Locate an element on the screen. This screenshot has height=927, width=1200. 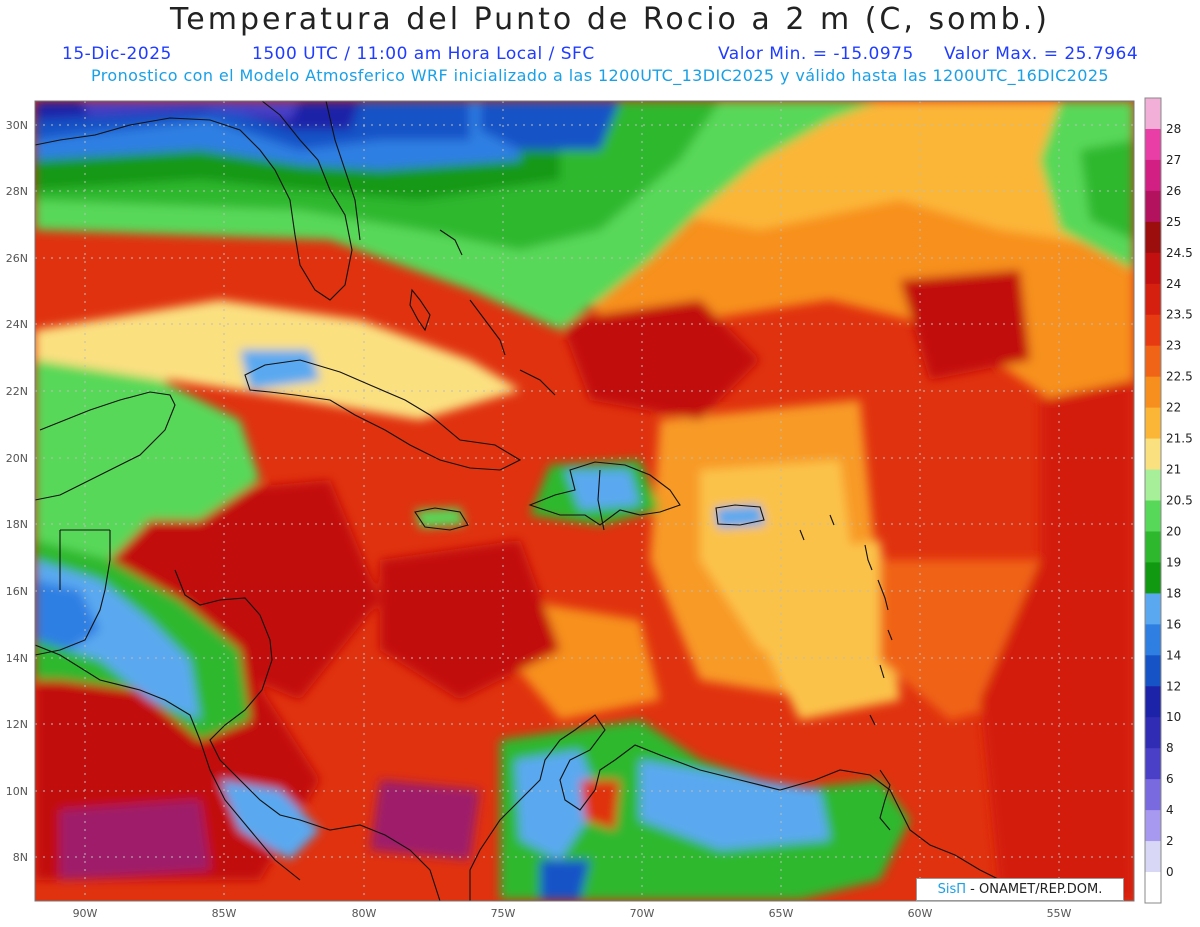
colorbar-label: 8 is located at coordinates (1170, 748).